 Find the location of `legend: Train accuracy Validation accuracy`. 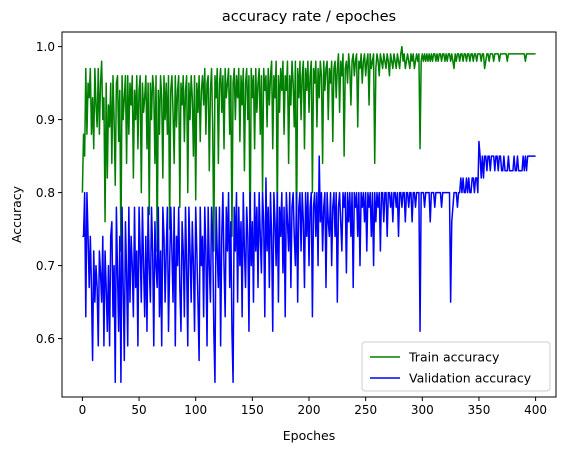

legend: Train accuracy Validation accuracy is located at coordinates (456, 366).